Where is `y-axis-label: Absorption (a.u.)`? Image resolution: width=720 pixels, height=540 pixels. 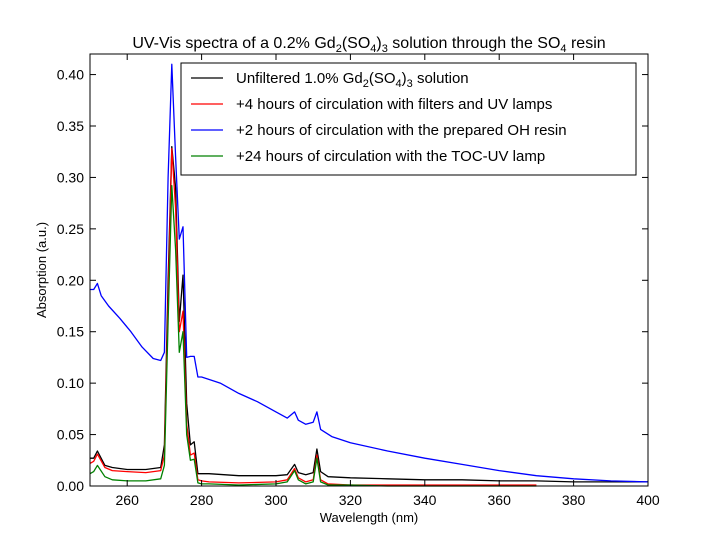
y-axis-label: Absorption (a.u.) is located at coordinates (41, 270).